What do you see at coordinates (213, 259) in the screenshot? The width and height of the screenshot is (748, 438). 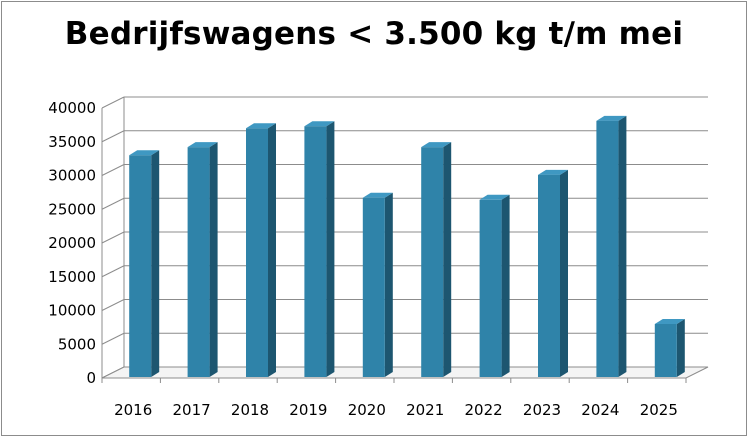 I see `bar-side-2017` at bounding box center [213, 259].